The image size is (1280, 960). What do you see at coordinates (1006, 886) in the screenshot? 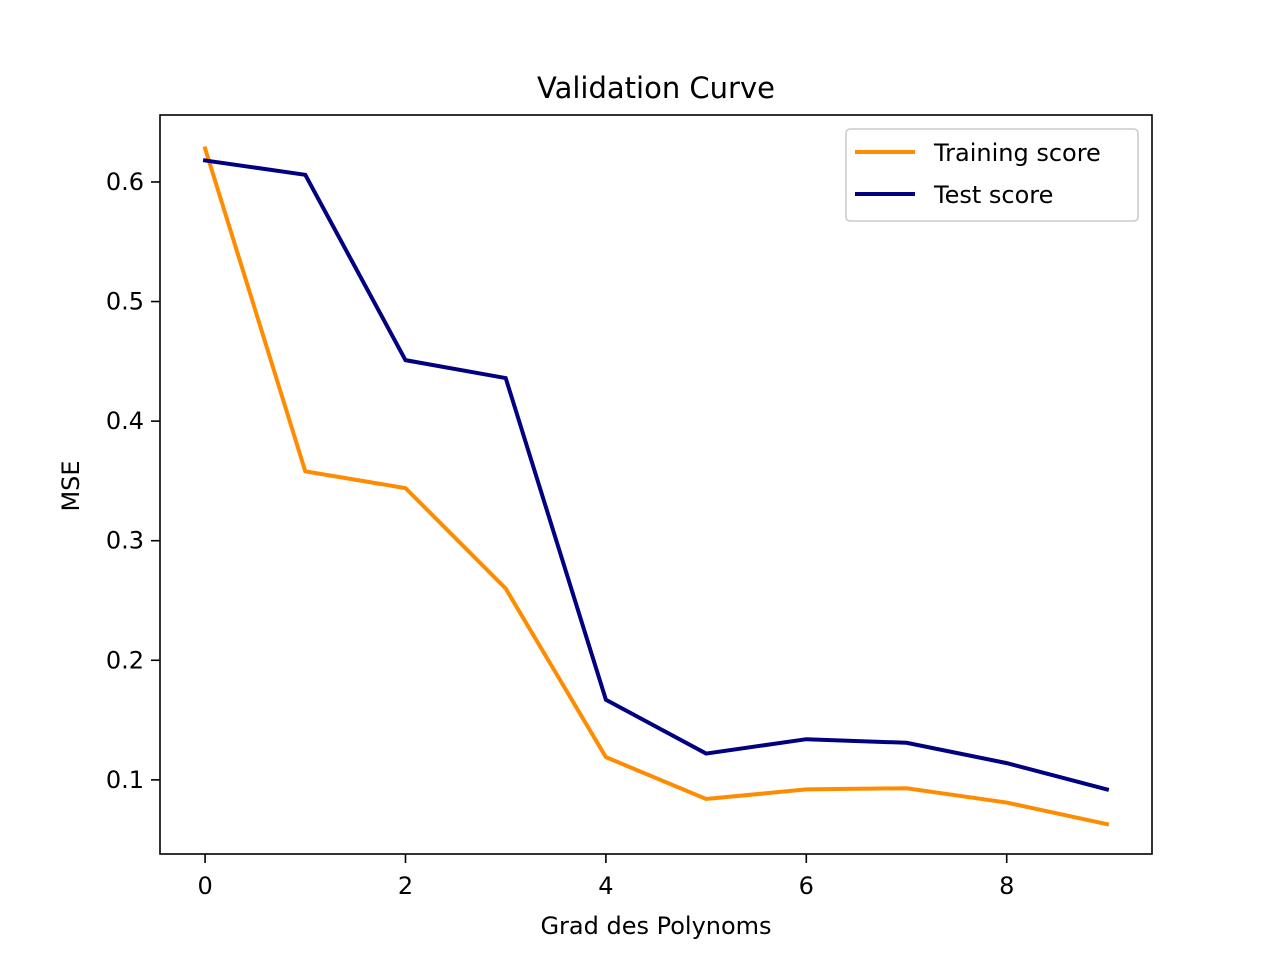
I see `x-tick-label: 8` at bounding box center [1006, 886].